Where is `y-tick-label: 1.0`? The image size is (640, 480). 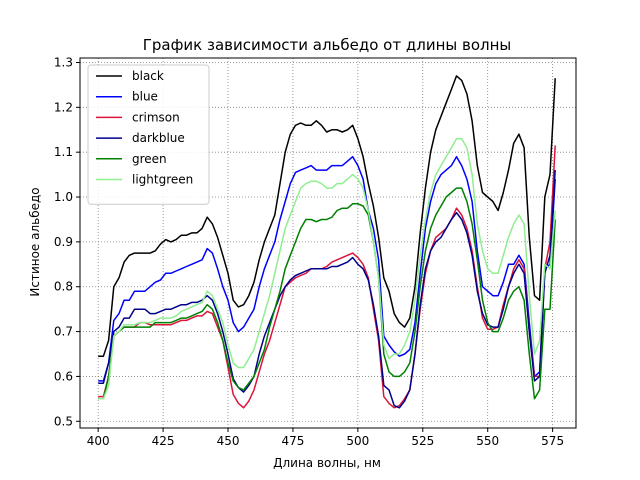 y-tick-label: 1.0 is located at coordinates (63, 197).